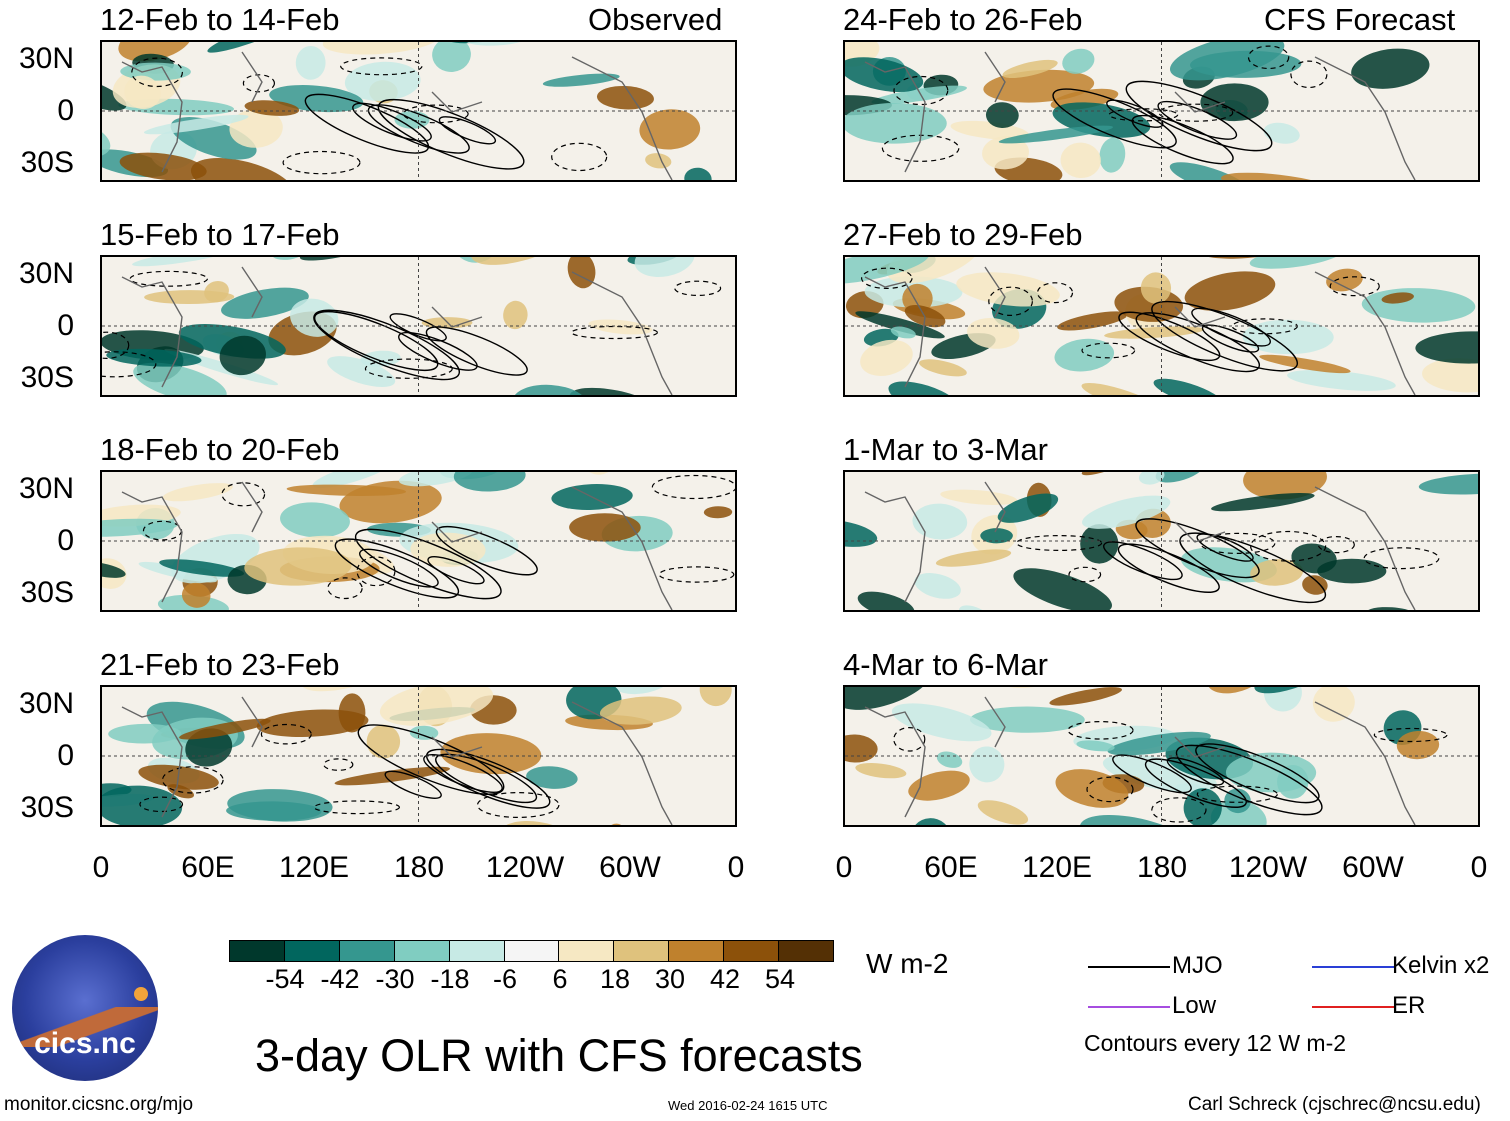 This screenshot has height=1121, width=1510. What do you see at coordinates (1353, 1007) in the screenshot?
I see `legend-line-er` at bounding box center [1353, 1007].